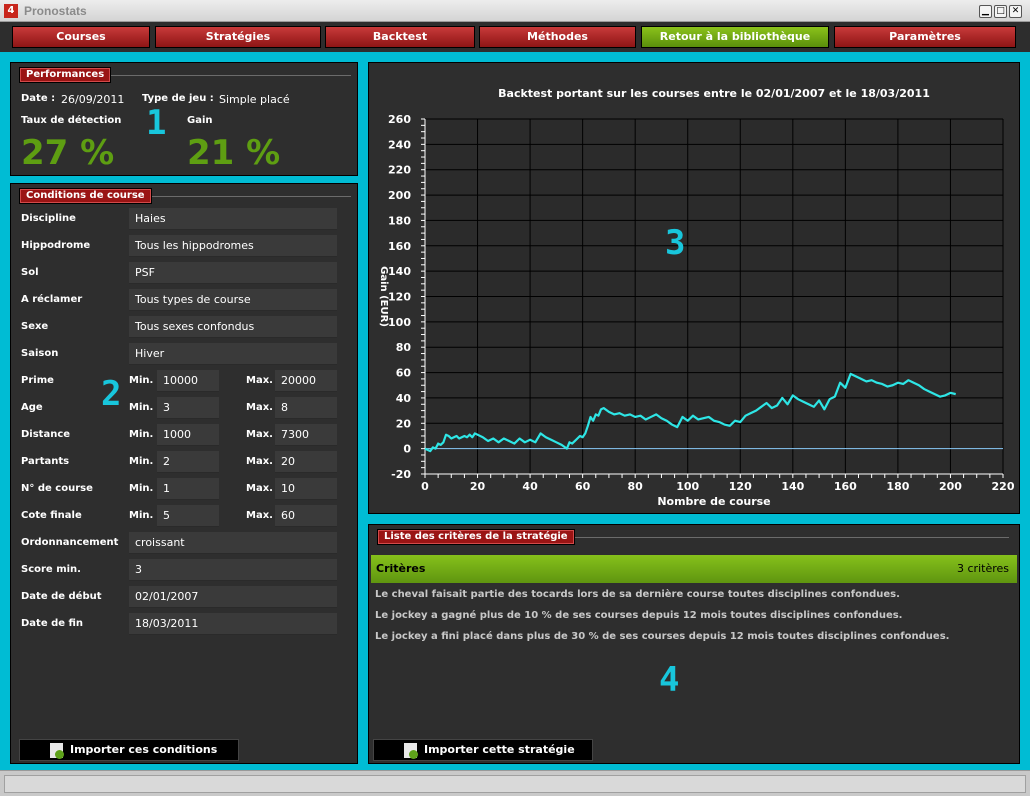  Describe the element at coordinates (11, 11) in the screenshot. I see `app-logo-icon: 4` at that location.